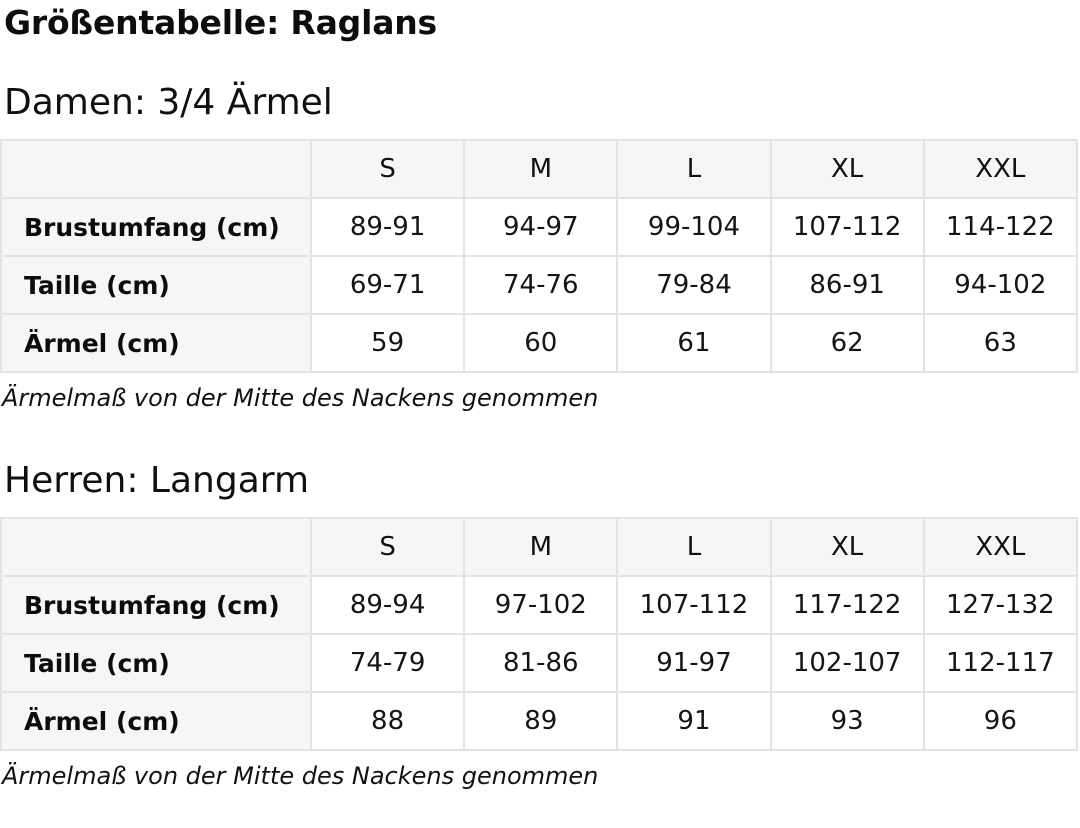 This screenshot has height=828, width=1080. Describe the element at coordinates (387, 285) in the screenshot. I see `cell-taille-s: 69-71` at that location.